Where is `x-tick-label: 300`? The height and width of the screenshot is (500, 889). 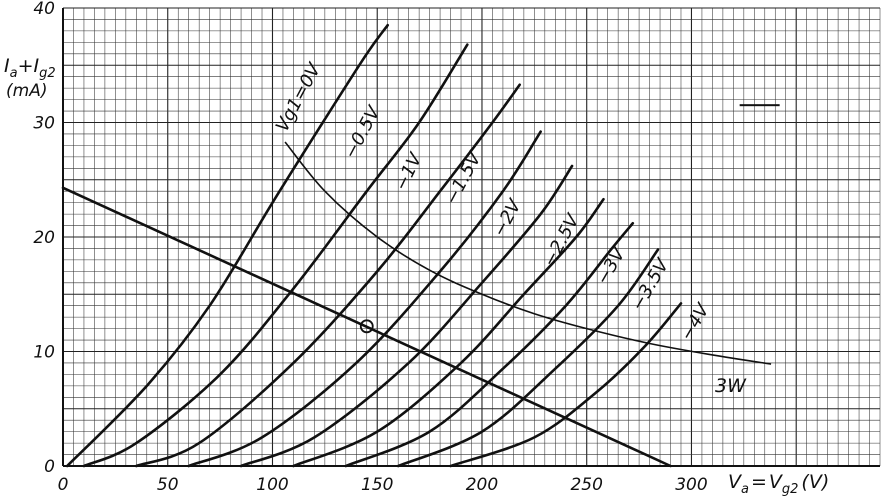 x-tick-label: 300 is located at coordinates (691, 485).